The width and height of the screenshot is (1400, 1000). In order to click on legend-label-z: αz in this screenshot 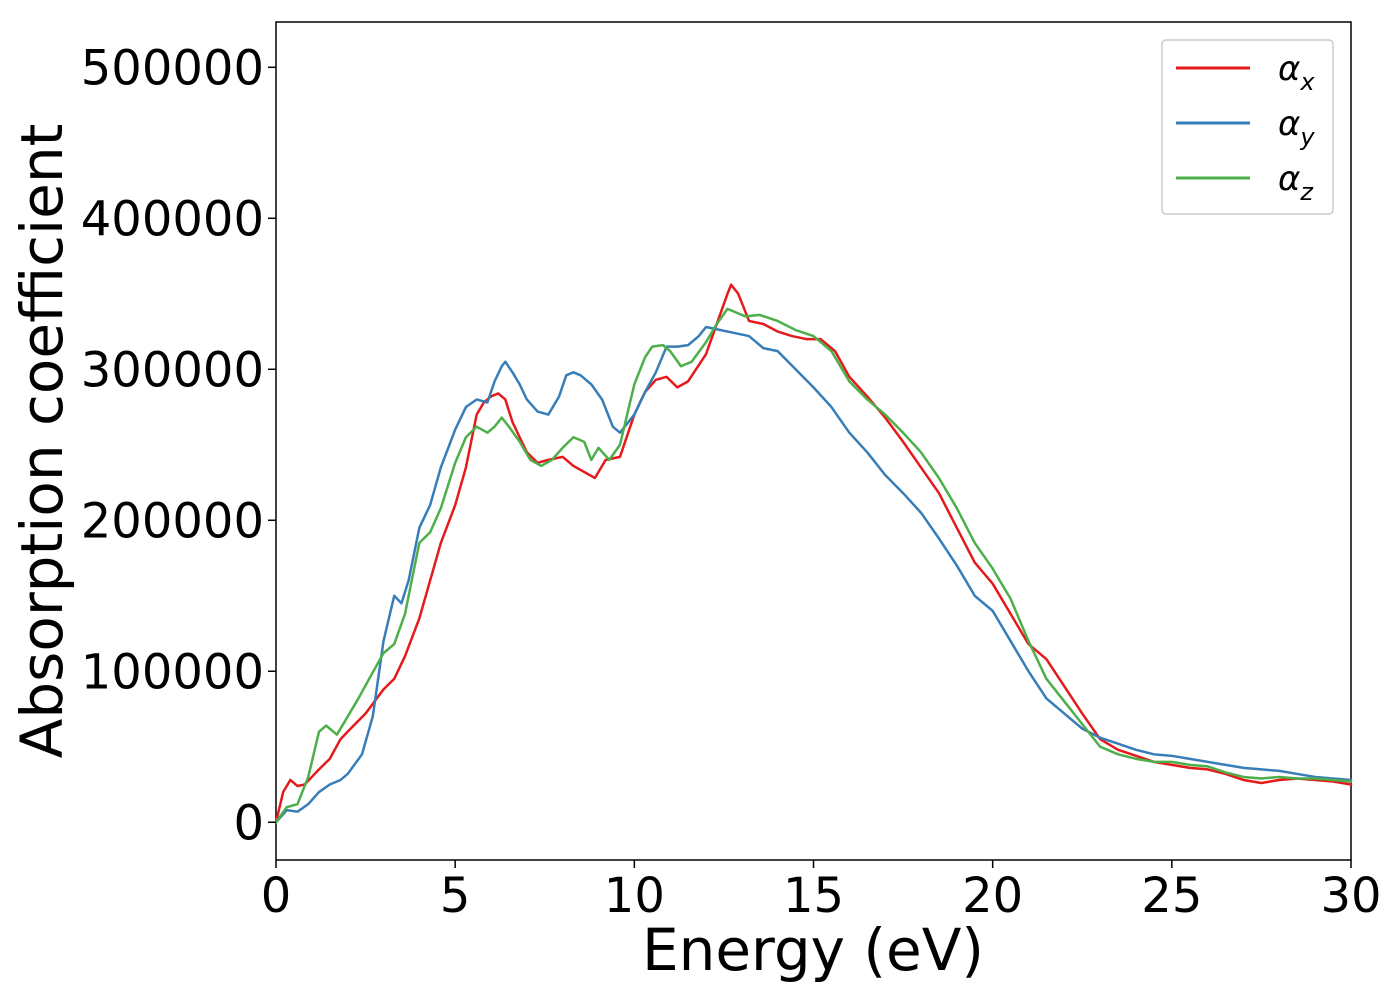, I will do `click(1296, 182)`.